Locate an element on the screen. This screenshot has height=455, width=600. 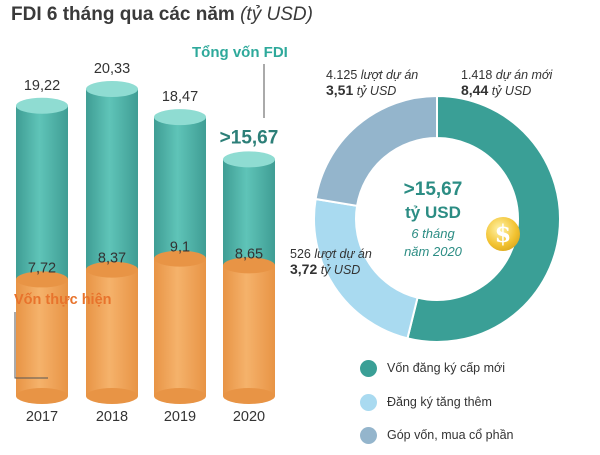
donut-center-unit: tỷ USD is located at coordinates (433, 212).